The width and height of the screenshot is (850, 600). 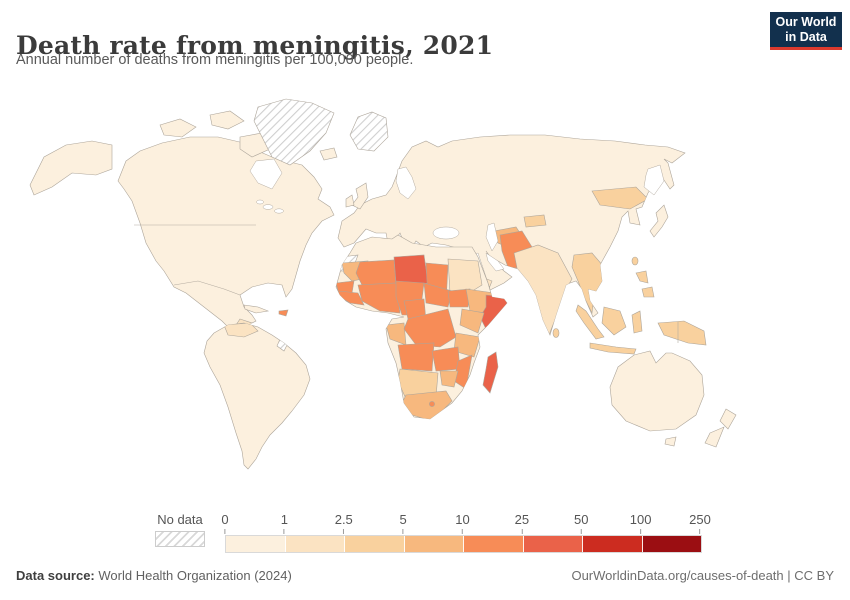 I want to click on map-region-mongolia, so click(x=620, y=198).